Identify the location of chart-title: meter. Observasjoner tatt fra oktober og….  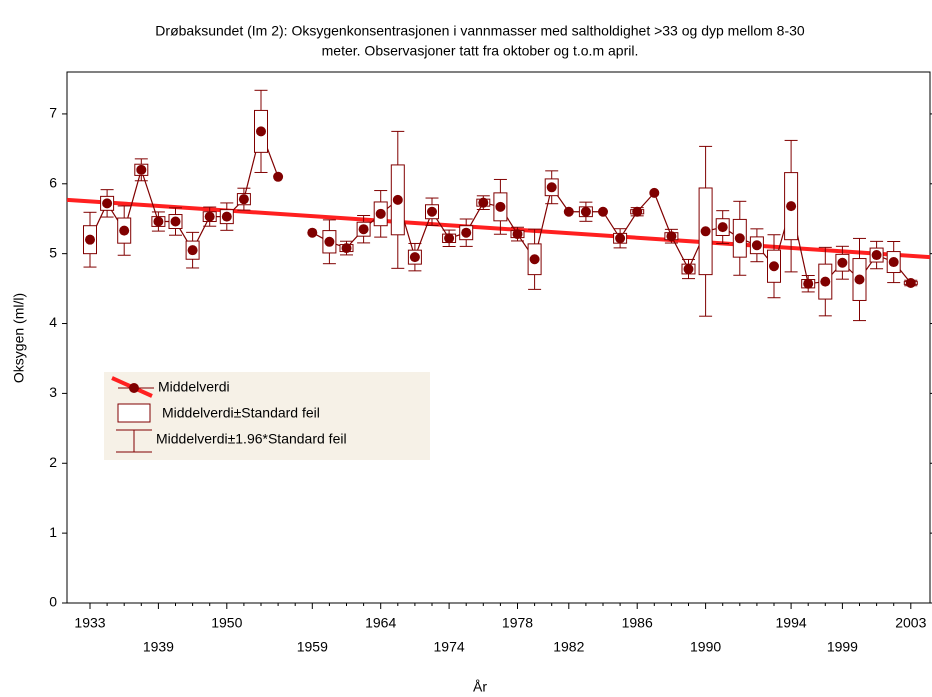
(480, 51).